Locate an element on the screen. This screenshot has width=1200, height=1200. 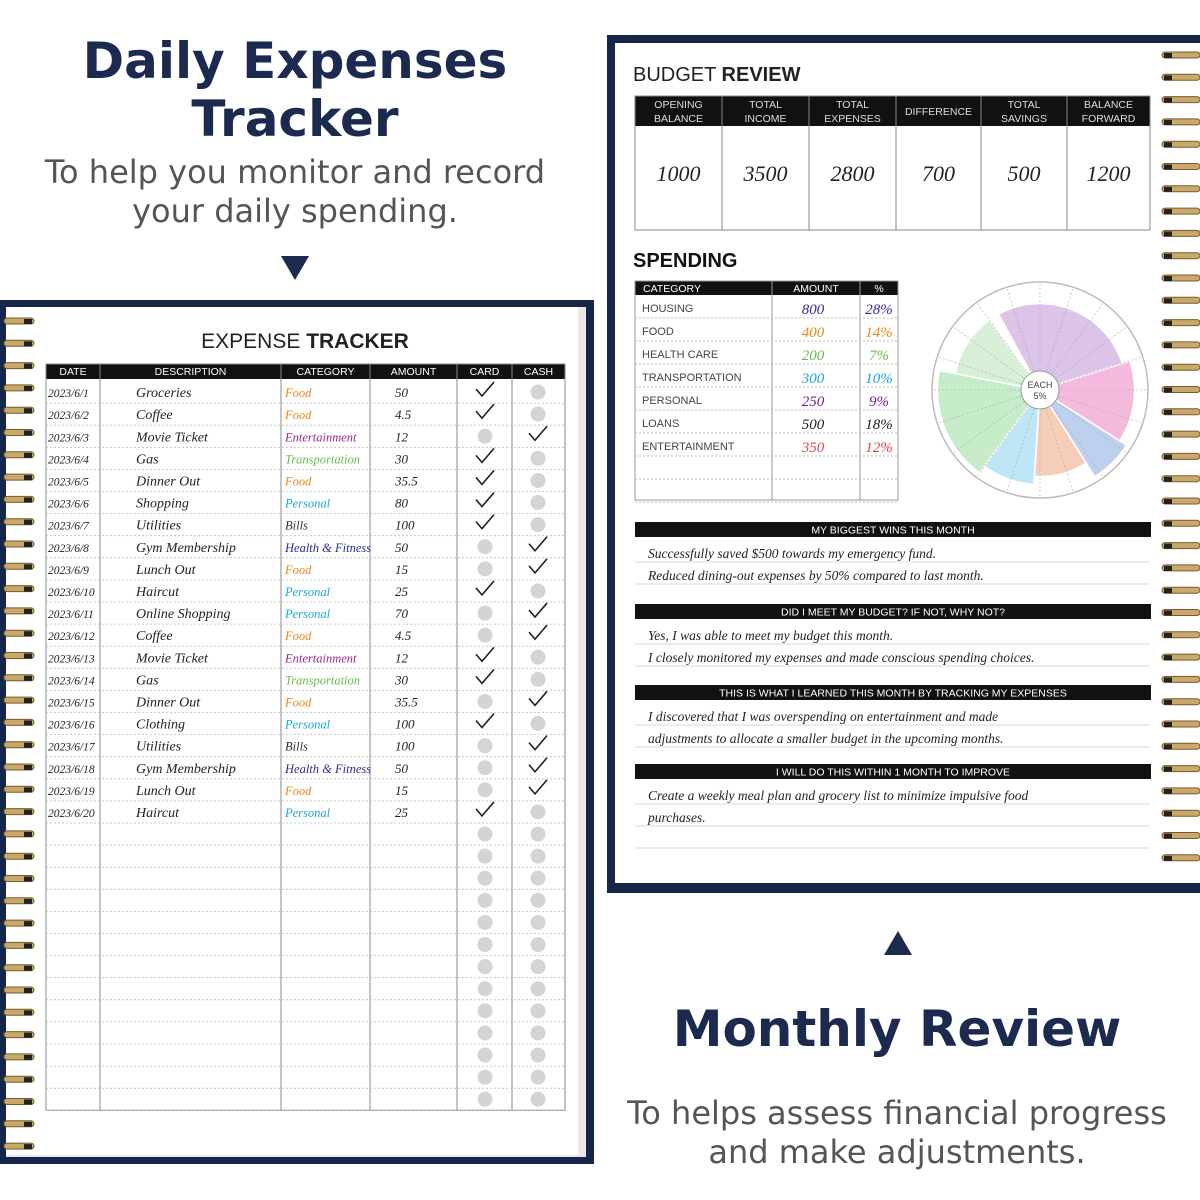
date: 2023/6/2 is located at coordinates (68, 416).